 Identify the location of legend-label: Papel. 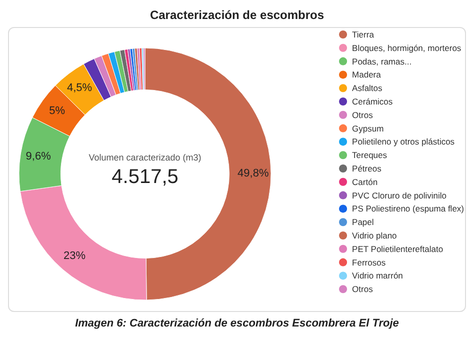
(363, 222).